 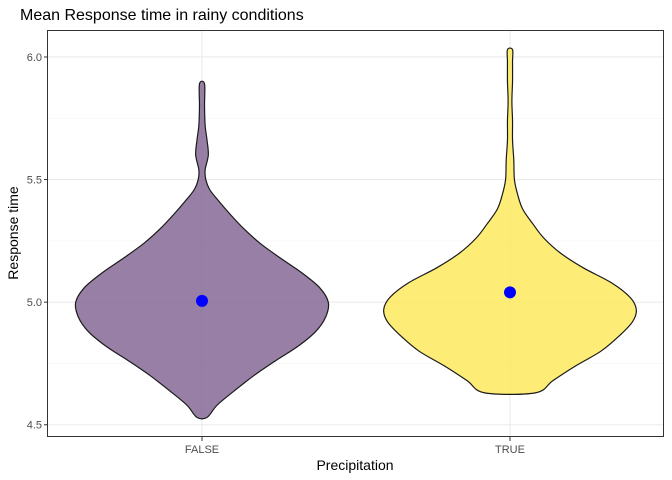 I want to click on x-tick-label: FALSE, so click(x=202, y=450).